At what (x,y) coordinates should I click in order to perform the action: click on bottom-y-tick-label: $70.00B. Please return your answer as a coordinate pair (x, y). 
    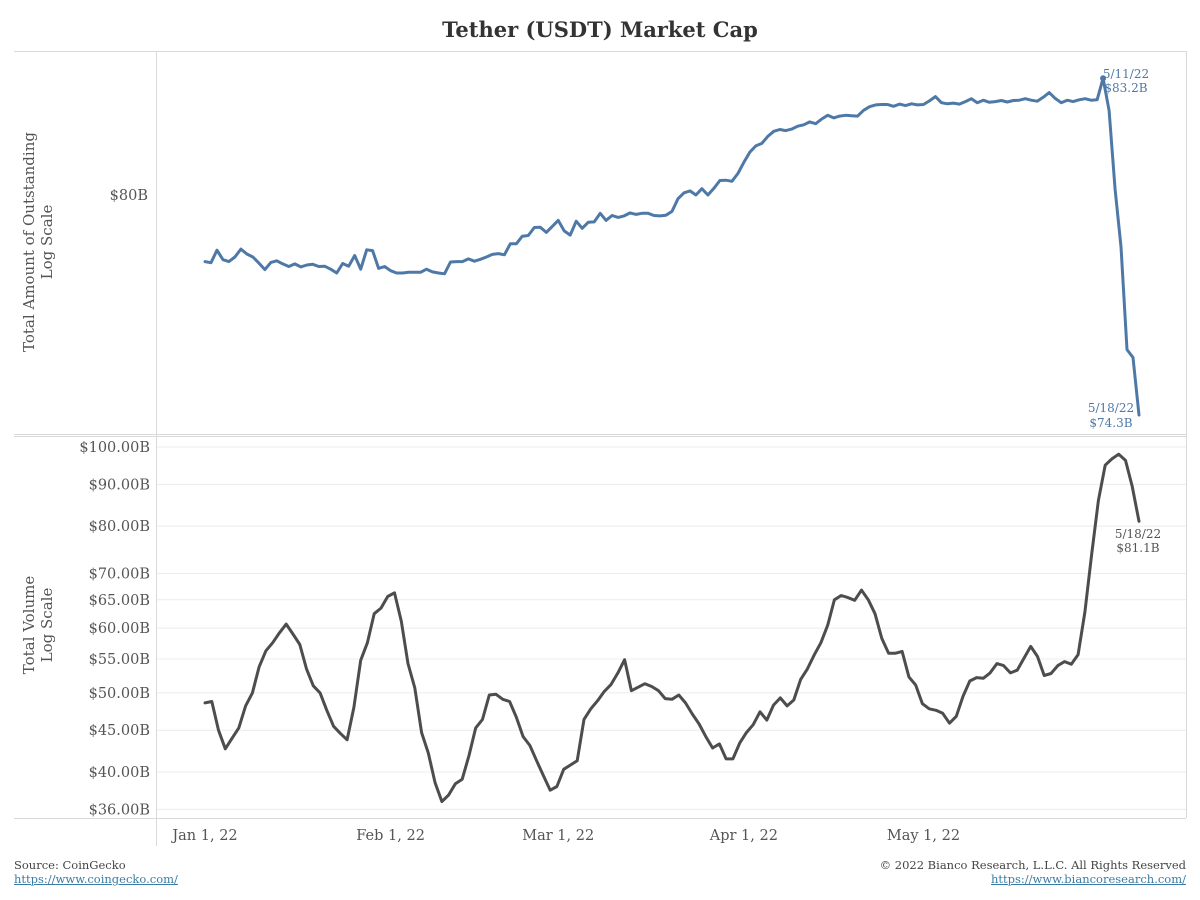
    Looking at the image, I should click on (119, 575).